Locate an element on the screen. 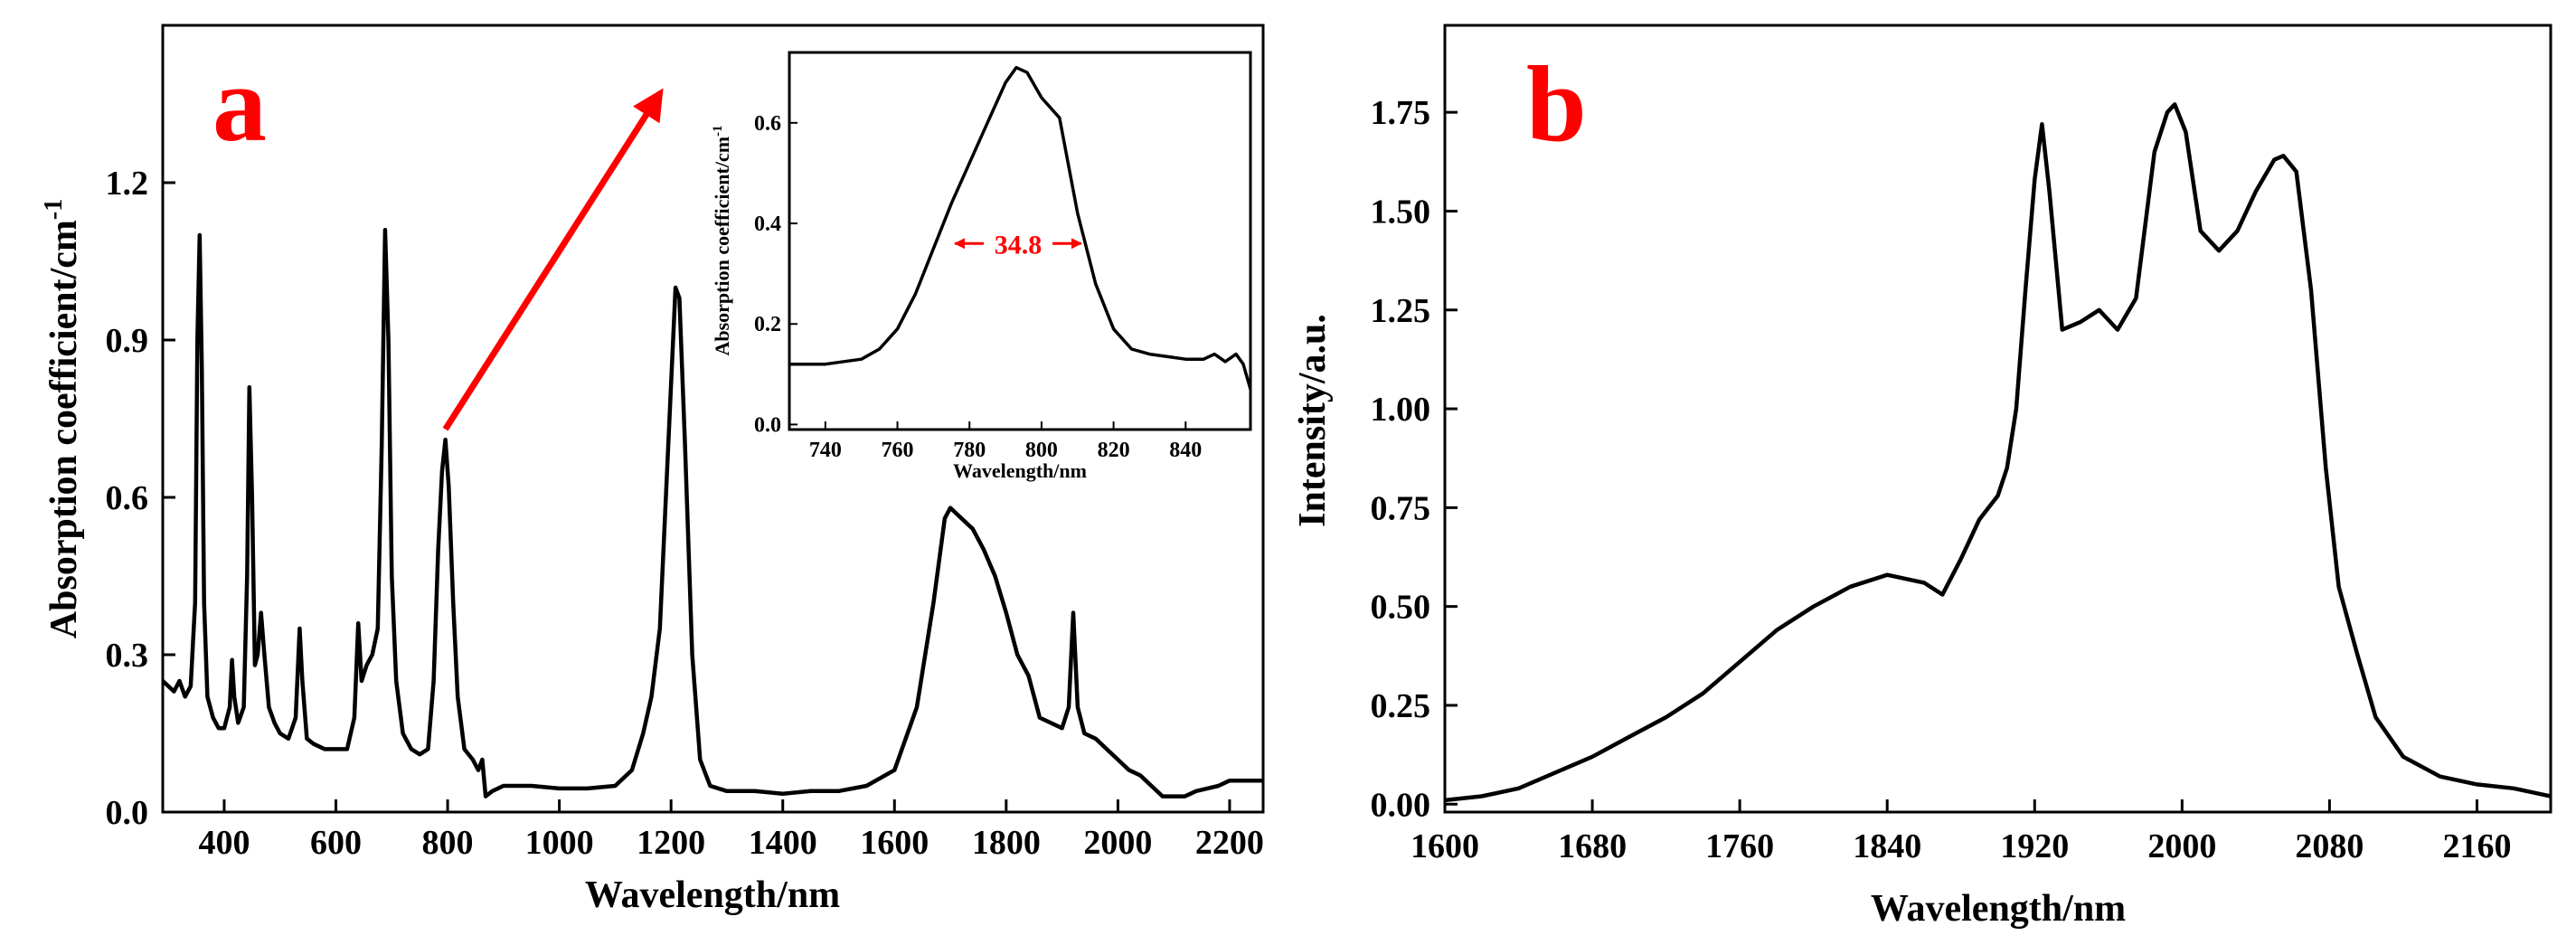 The width and height of the screenshot is (2576, 945). panel-a-y-tick-label: 1.2 is located at coordinates (127, 184).